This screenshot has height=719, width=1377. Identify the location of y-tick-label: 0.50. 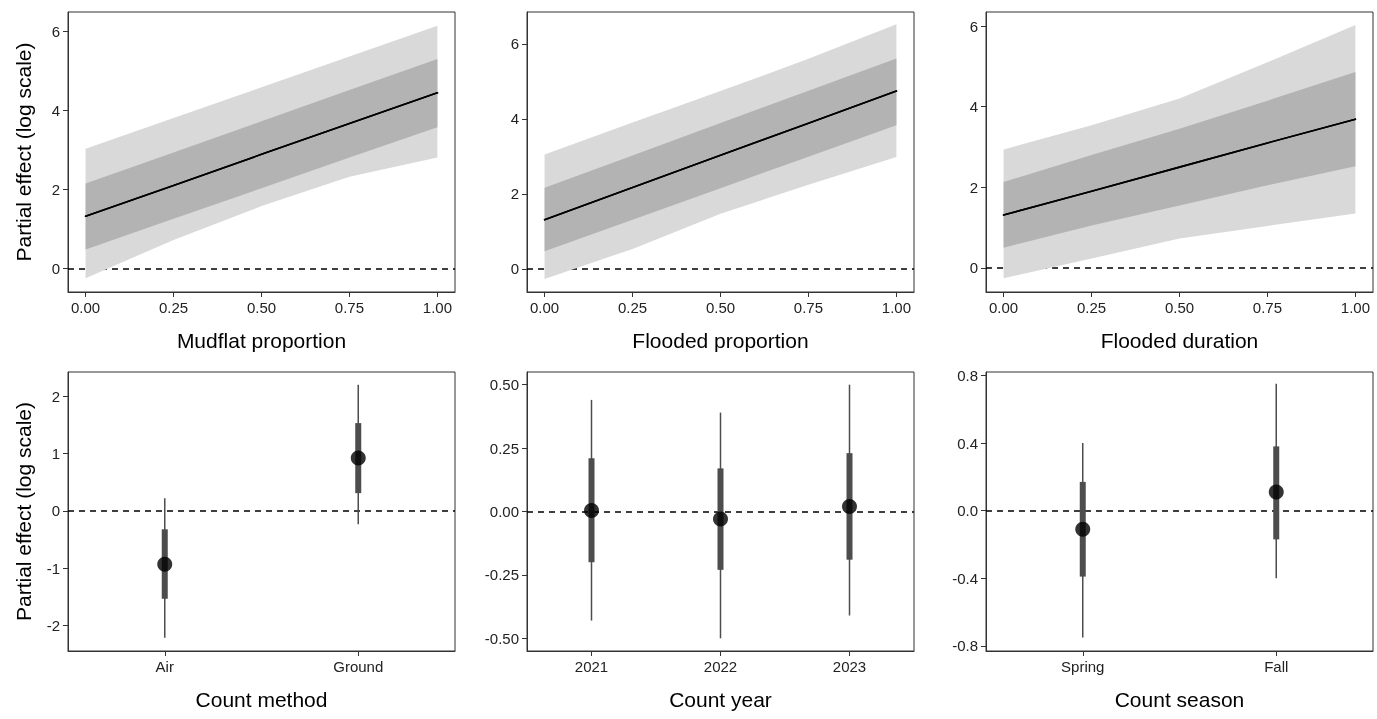
(504, 385).